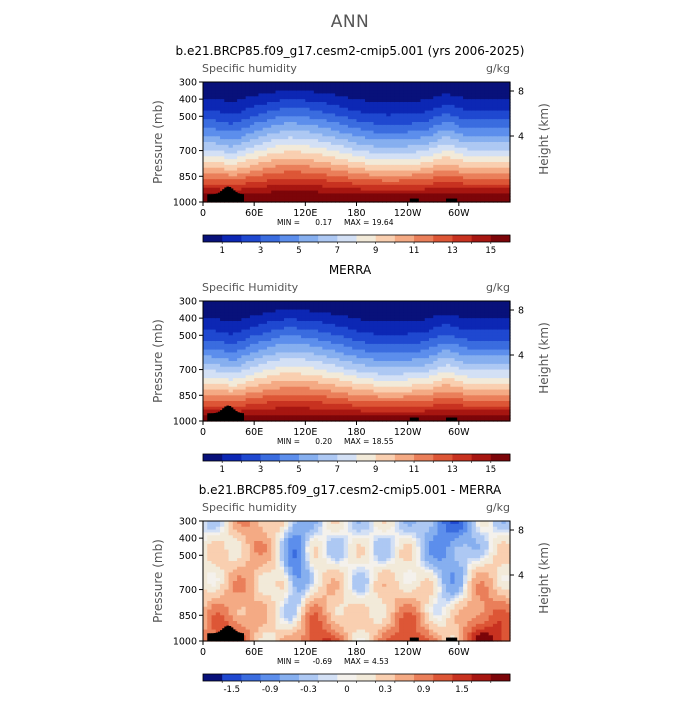 Image resolution: width=700 pixels, height=704 pixels. Describe the element at coordinates (250, 287) in the screenshot. I see `variable-label: Specific Humidity` at that location.